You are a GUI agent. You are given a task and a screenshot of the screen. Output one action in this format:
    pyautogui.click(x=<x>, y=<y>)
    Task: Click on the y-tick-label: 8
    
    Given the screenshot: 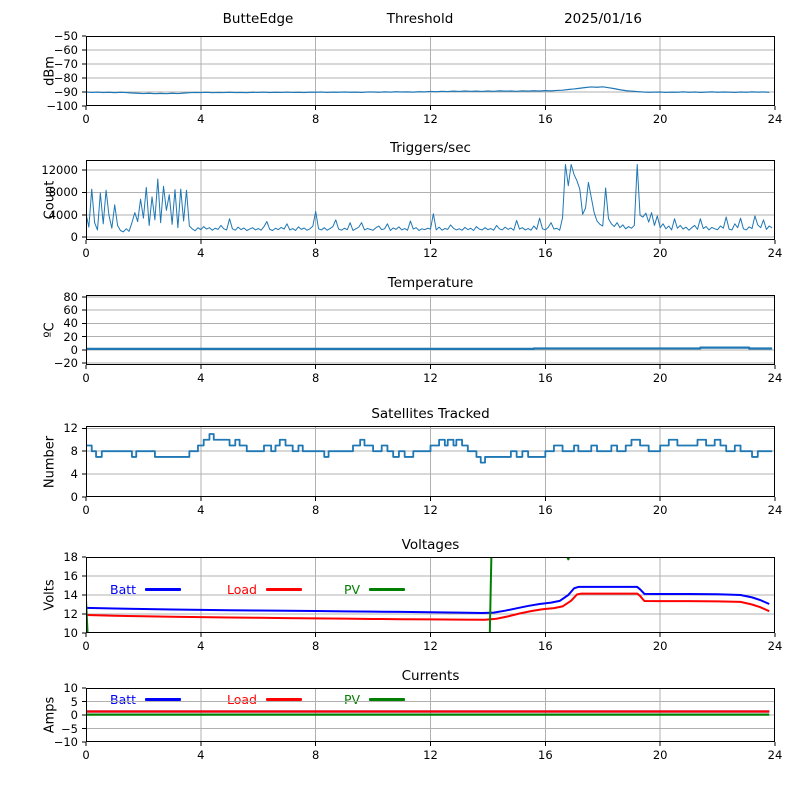 What is the action you would take?
    pyautogui.click(x=74, y=451)
    